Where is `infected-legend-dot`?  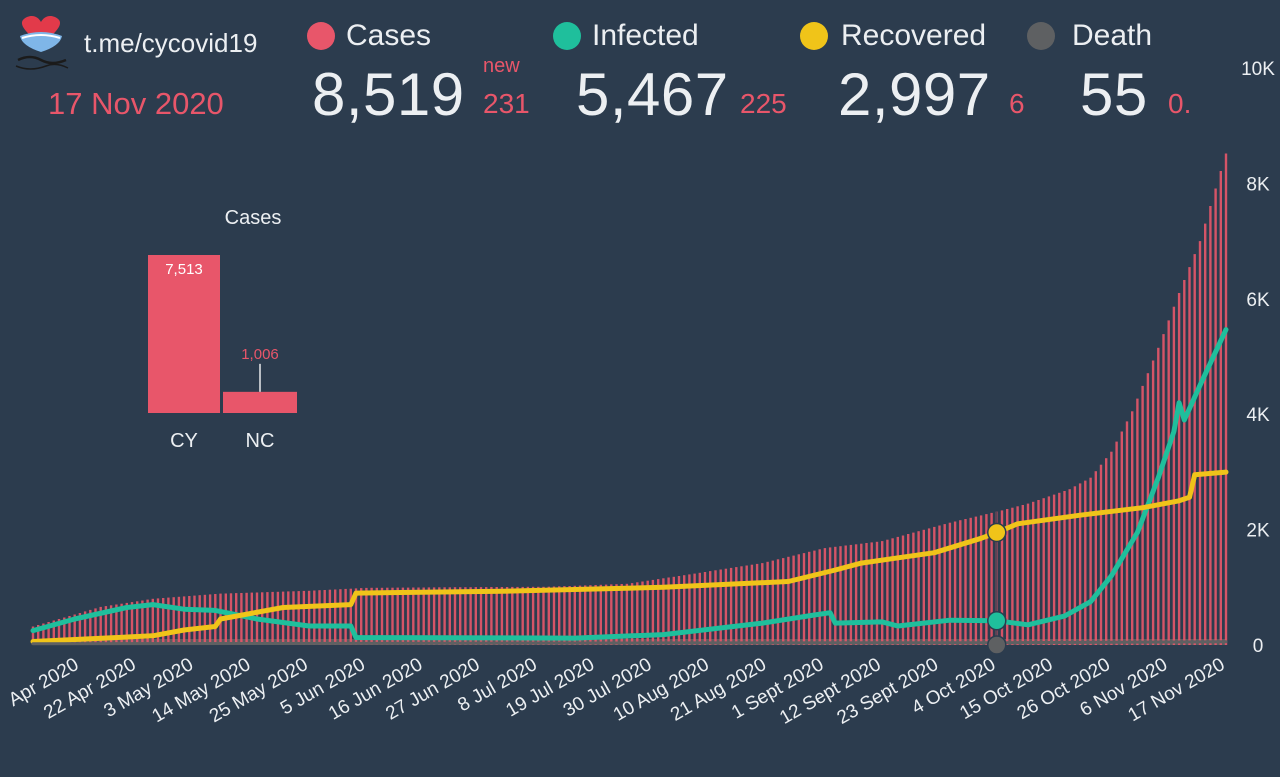 infected-legend-dot is located at coordinates (567, 36).